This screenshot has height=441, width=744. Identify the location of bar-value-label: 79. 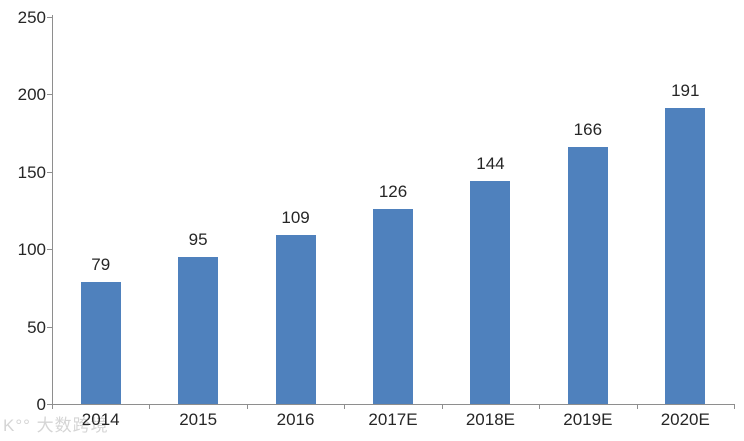
(101, 264).